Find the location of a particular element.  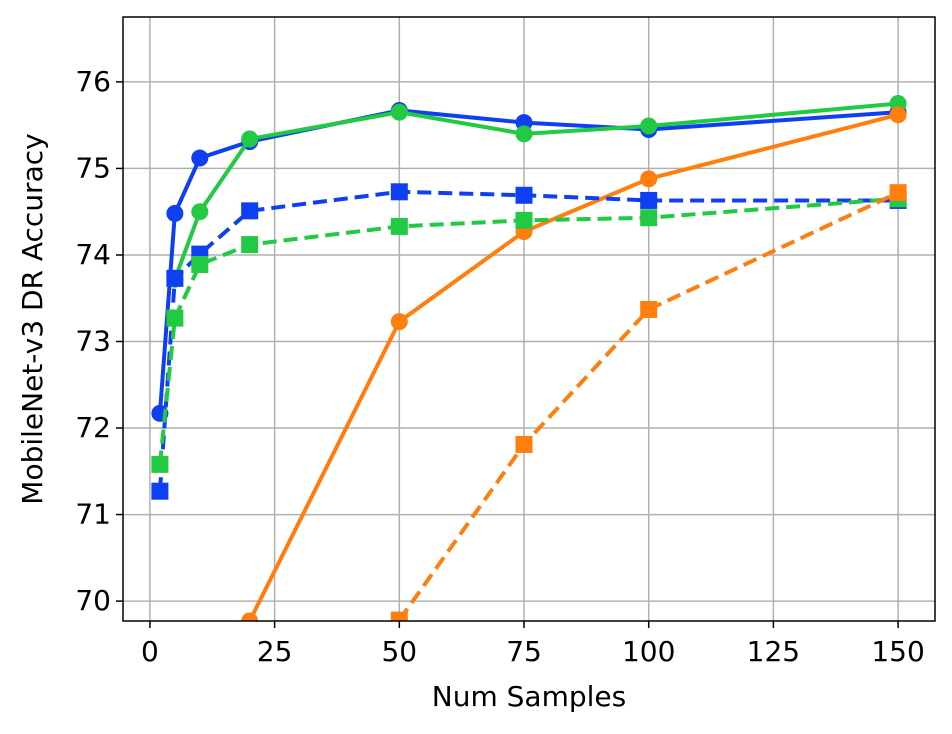

x-tick-label: 125 is located at coordinates (773, 651).